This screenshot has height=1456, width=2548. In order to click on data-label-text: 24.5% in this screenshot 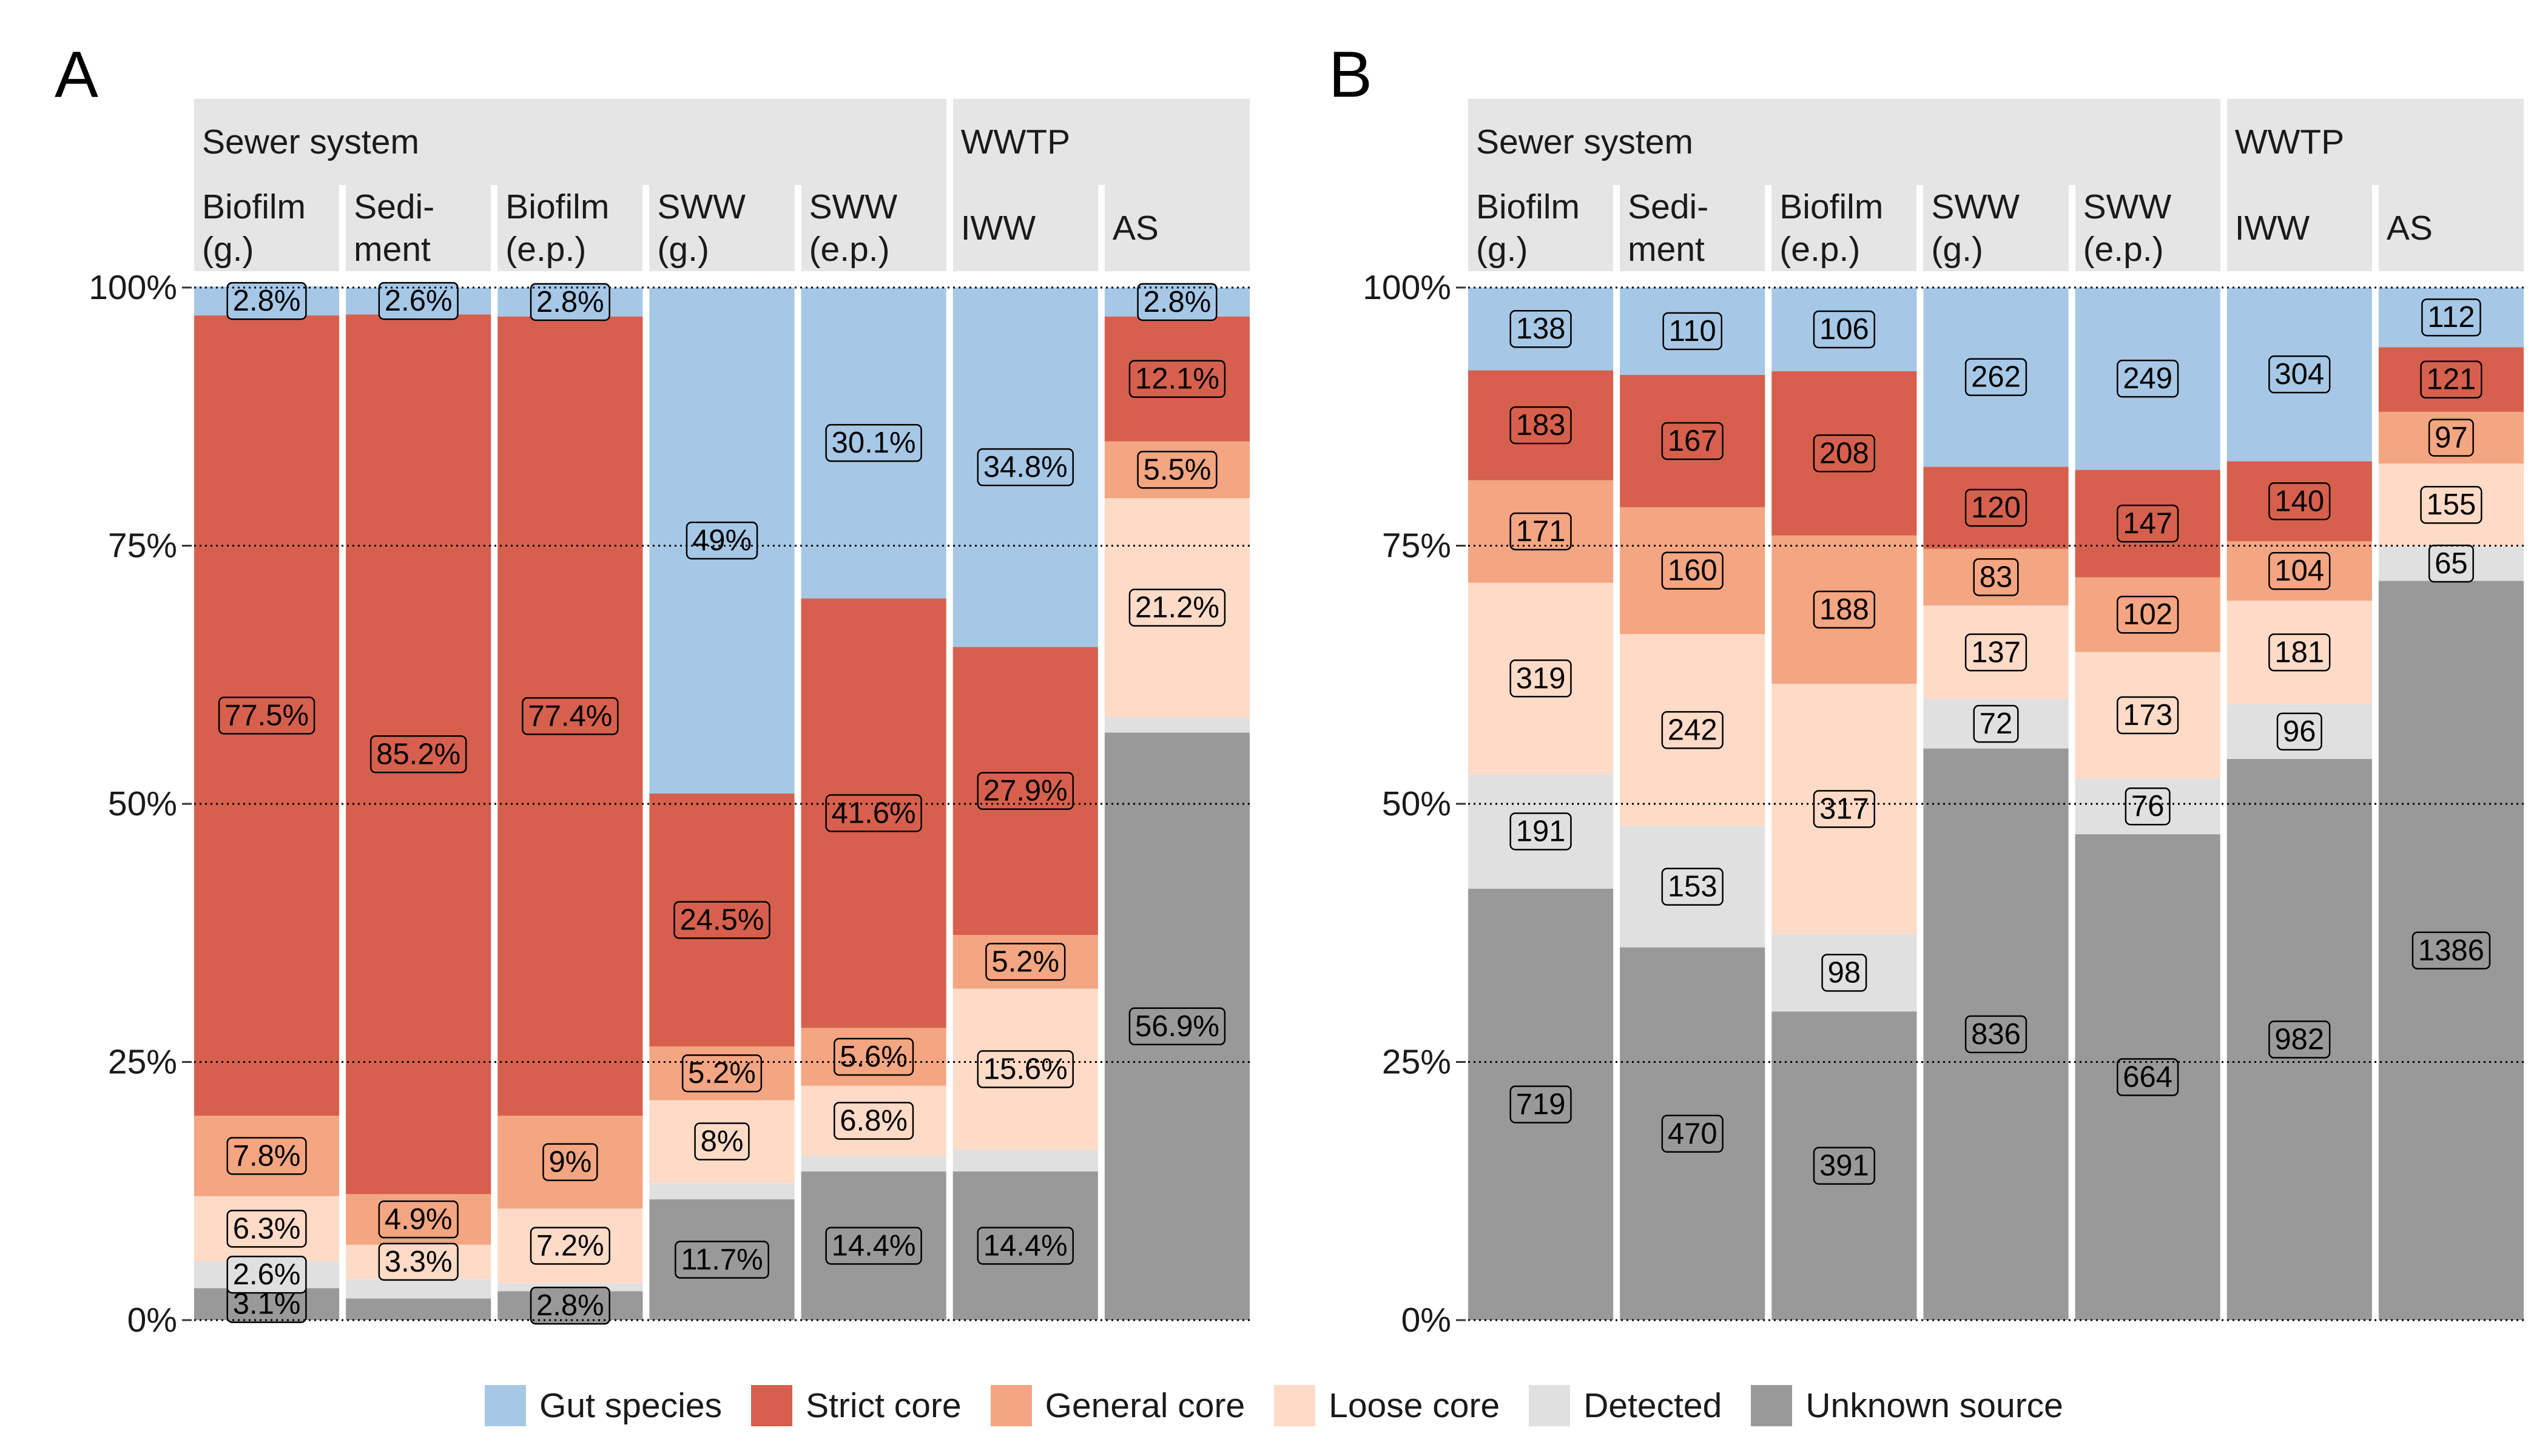, I will do `click(722, 919)`.